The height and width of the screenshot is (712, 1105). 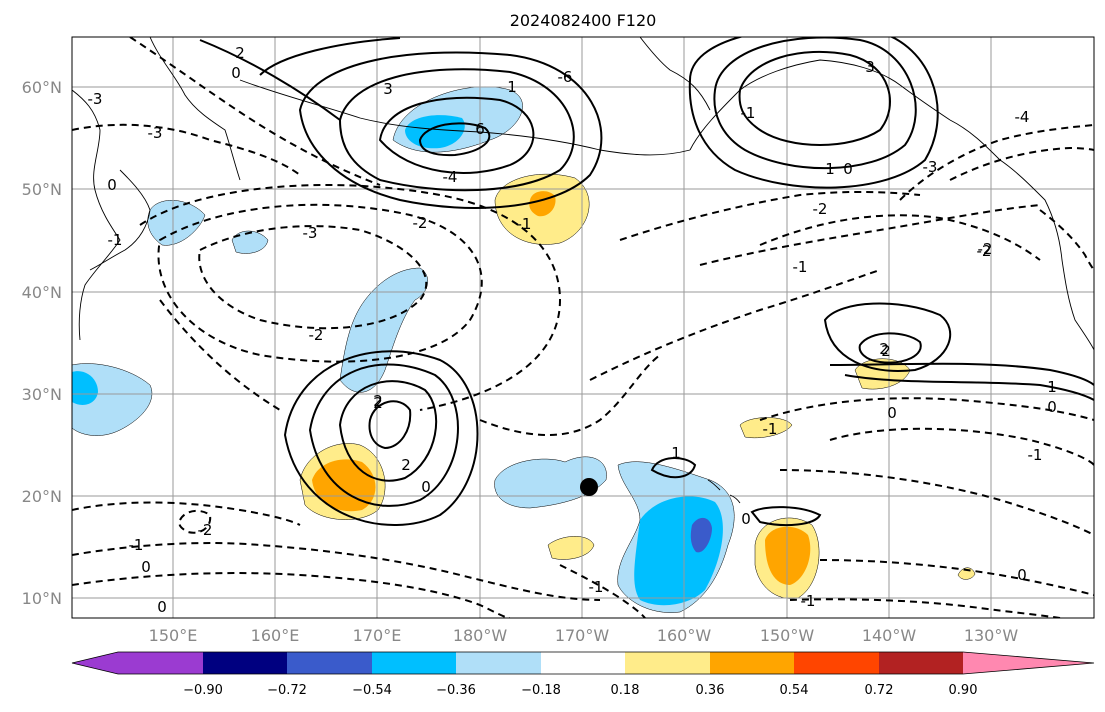 What do you see at coordinates (42, 598) in the screenshot?
I see `lat-label: 10°N` at bounding box center [42, 598].